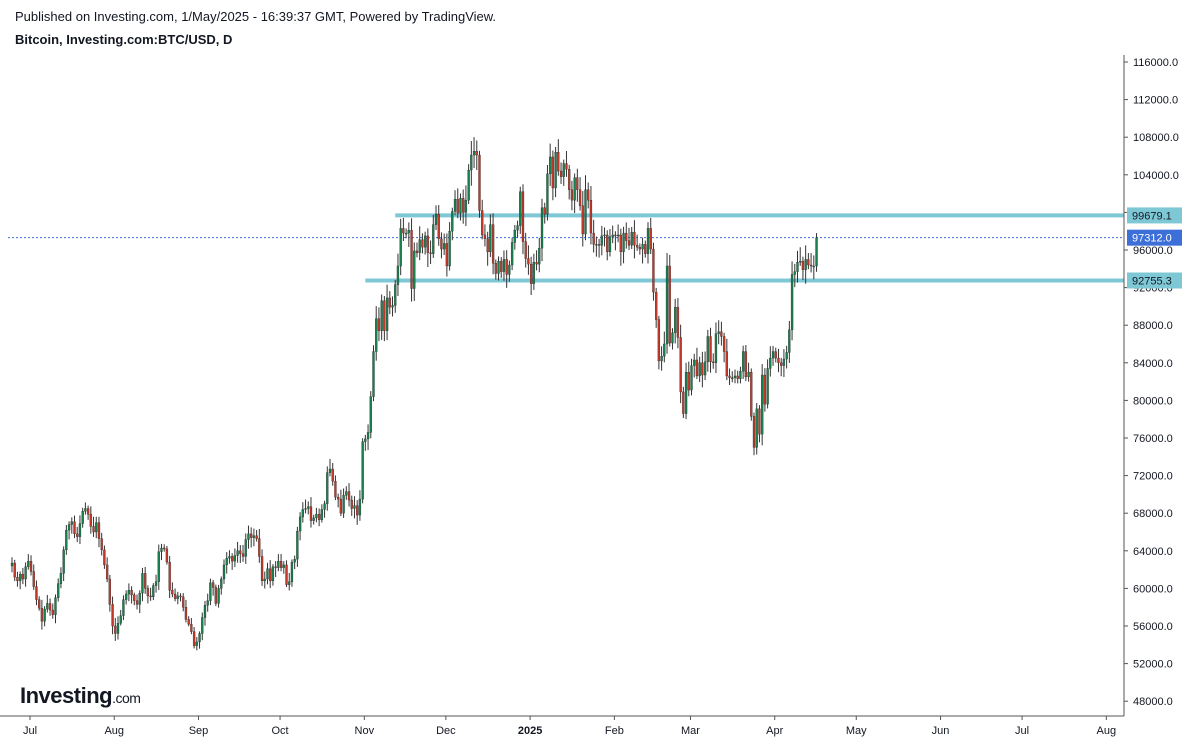 The image size is (1191, 743). Describe the element at coordinates (1152, 239) in the screenshot. I see `current-price-label: 97312.0` at that location.